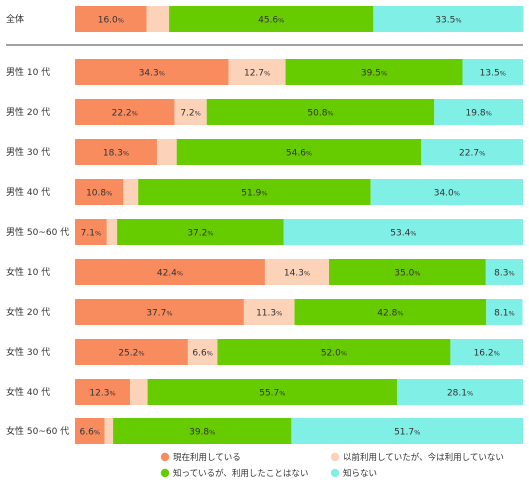 The height and width of the screenshot is (485, 529). I want to click on data-label: 45.6%, so click(271, 21).